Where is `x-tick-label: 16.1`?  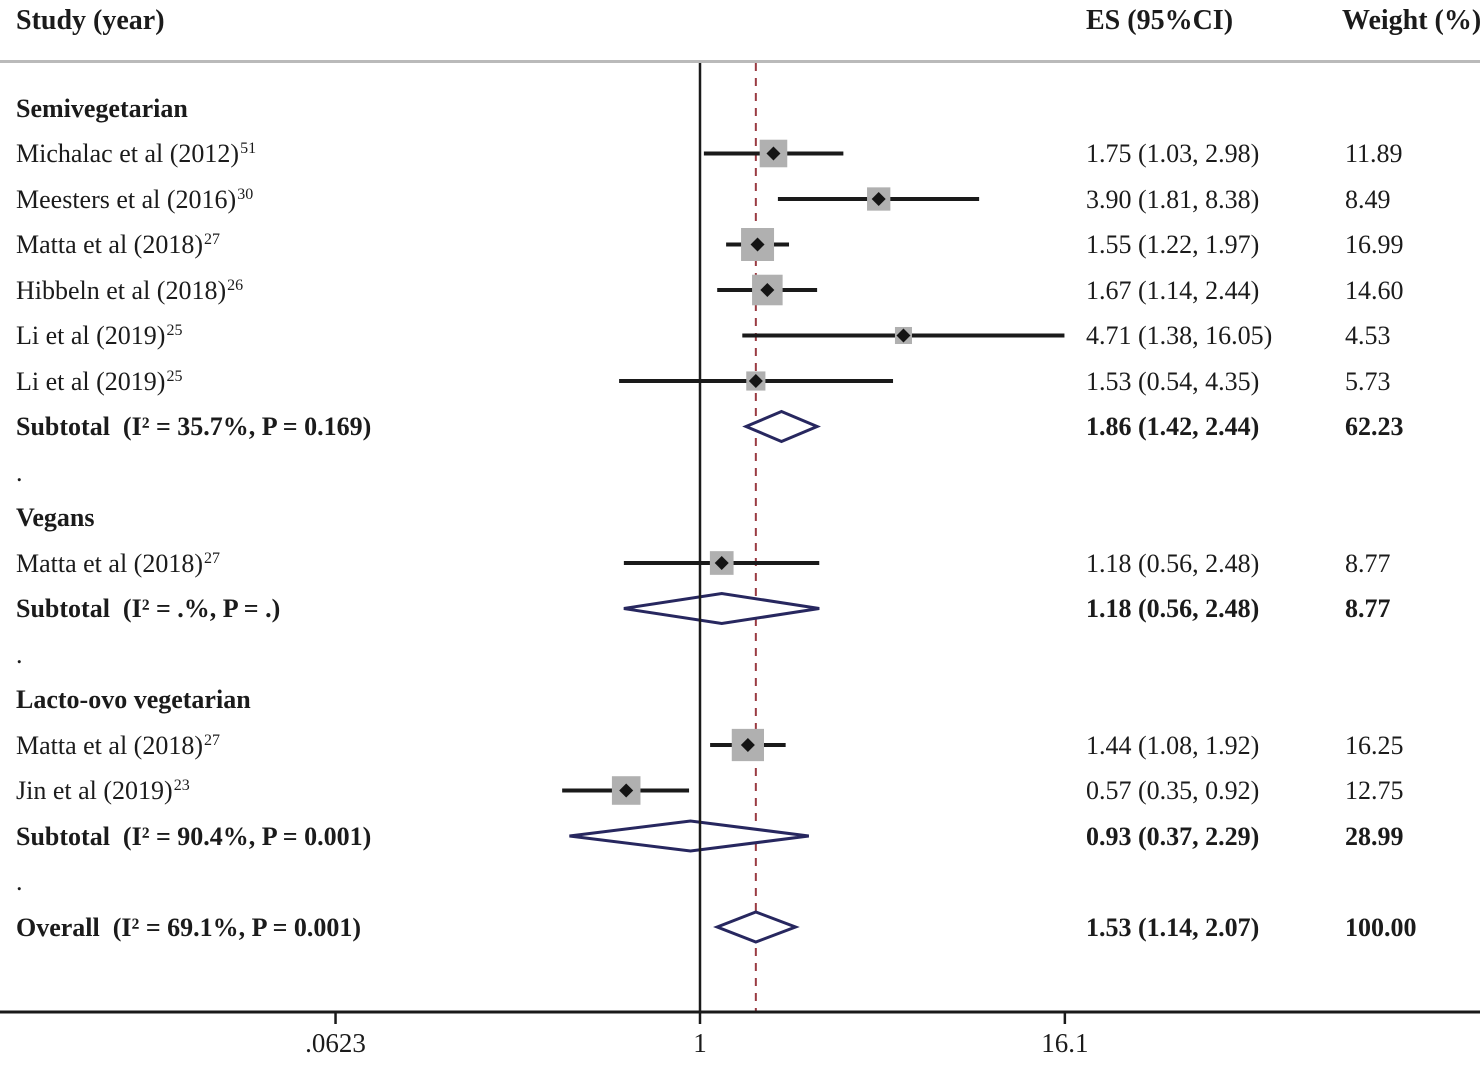
x-tick-label: 16.1 is located at coordinates (1065, 1043).